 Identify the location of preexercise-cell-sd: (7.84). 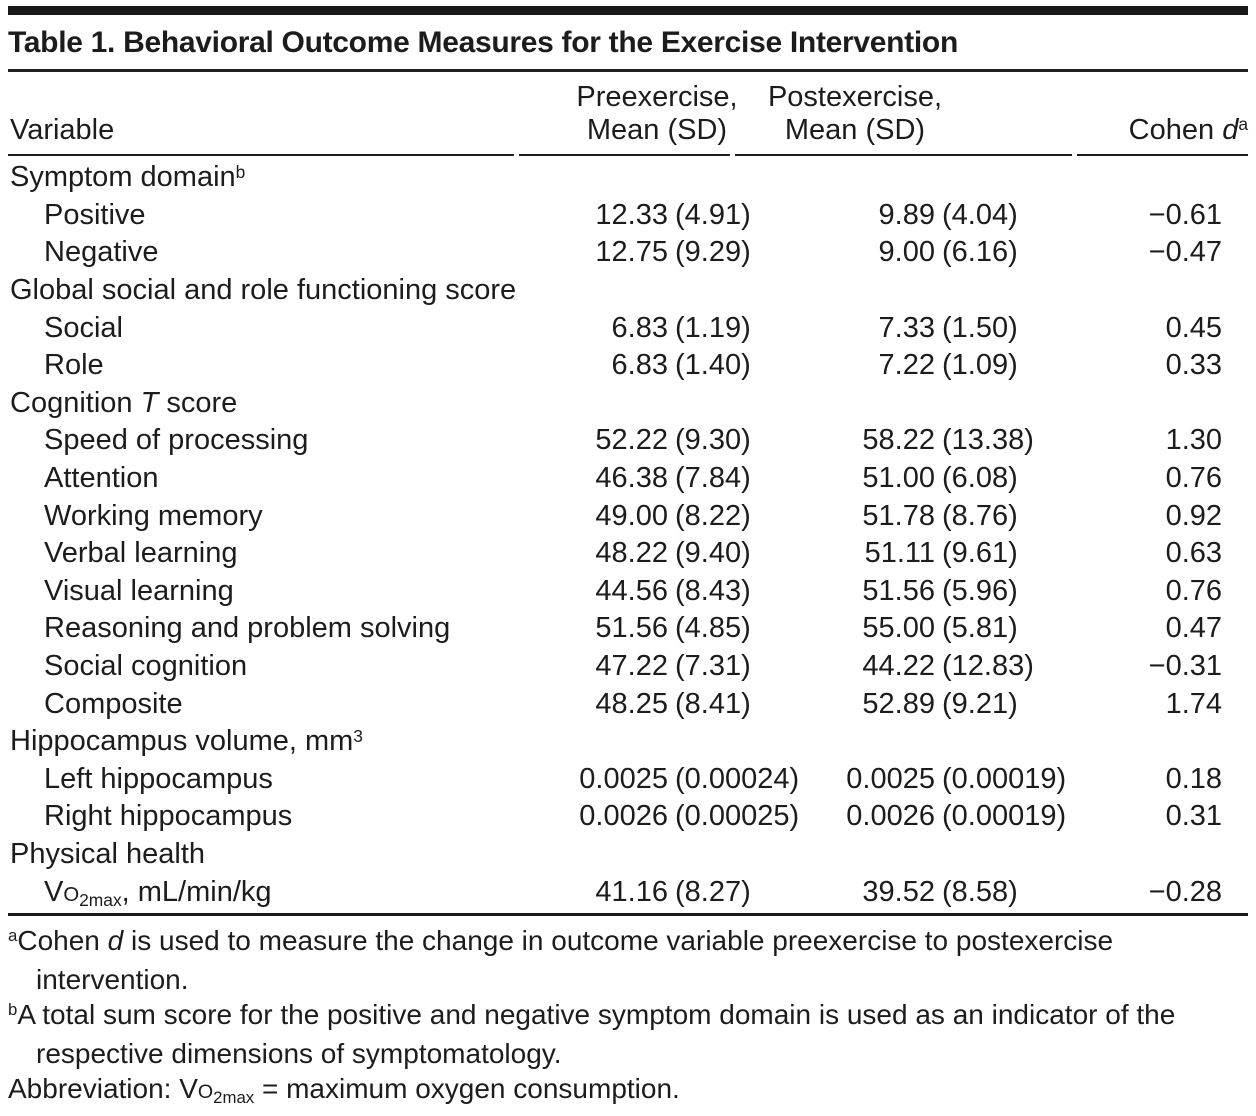
(713, 478).